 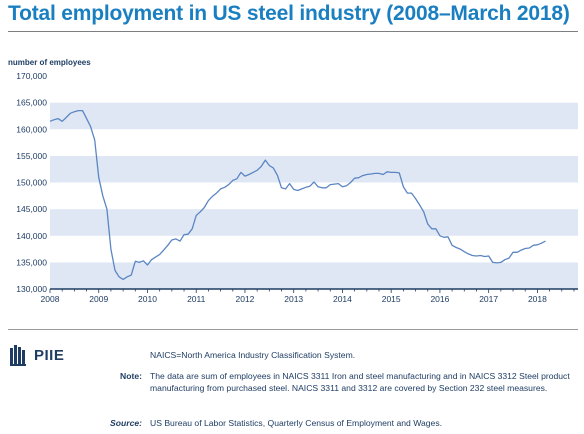 I want to click on x-tick-label: 2011, so click(x=196, y=299).